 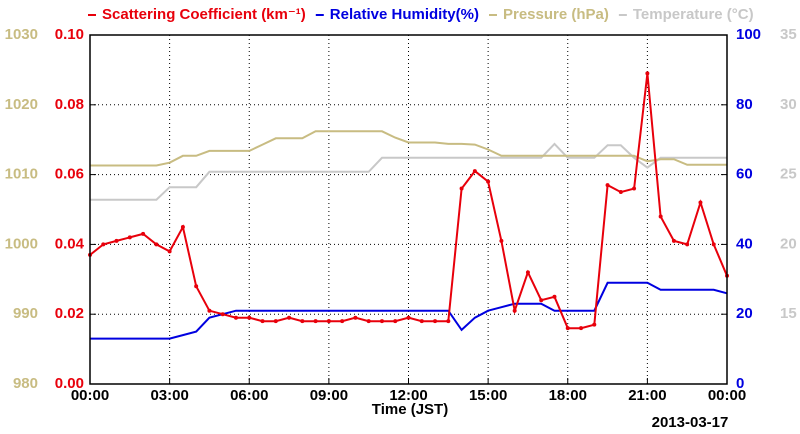 I want to click on x-tick-label: 12:00, so click(x=408, y=395).